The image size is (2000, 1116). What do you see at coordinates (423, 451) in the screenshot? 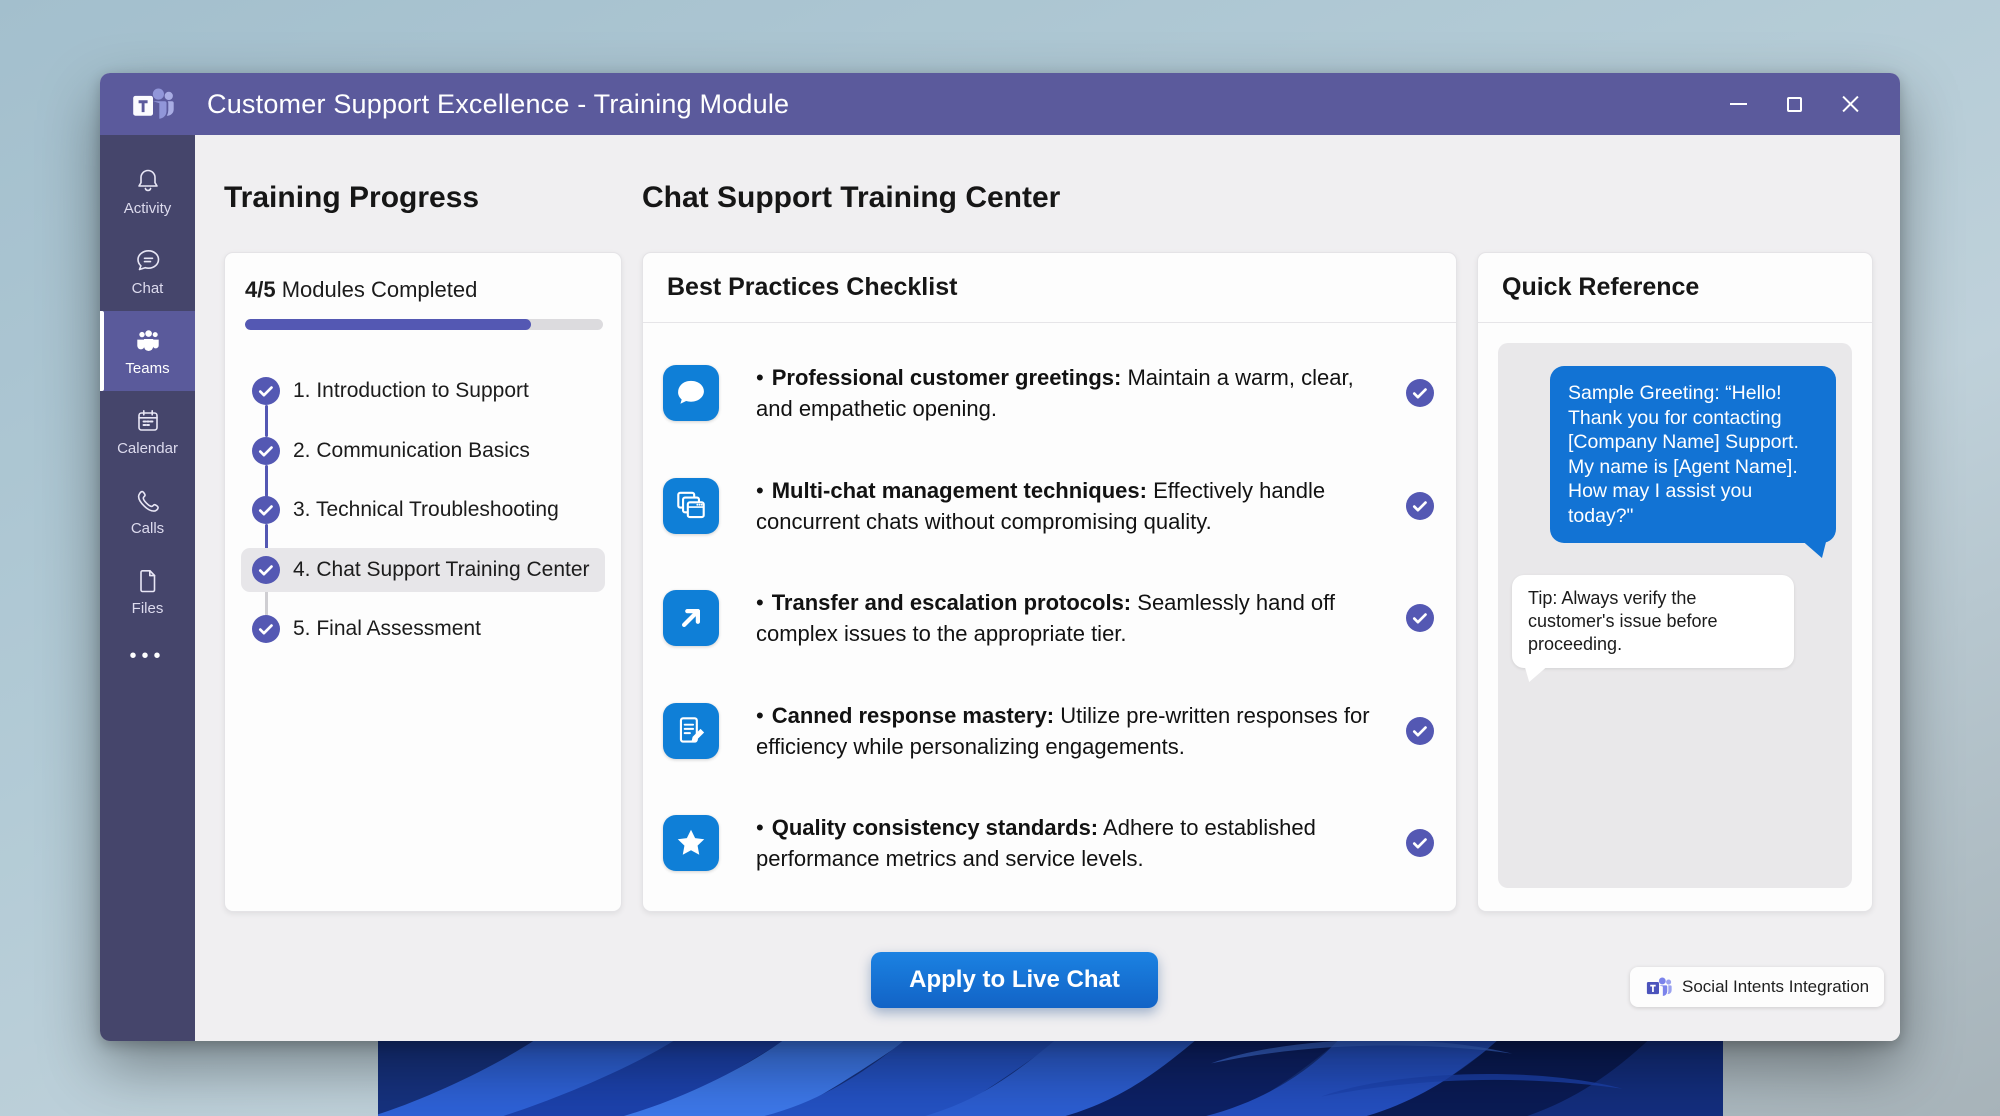
I see `module-row-2: 2. Communication Basics` at bounding box center [423, 451].